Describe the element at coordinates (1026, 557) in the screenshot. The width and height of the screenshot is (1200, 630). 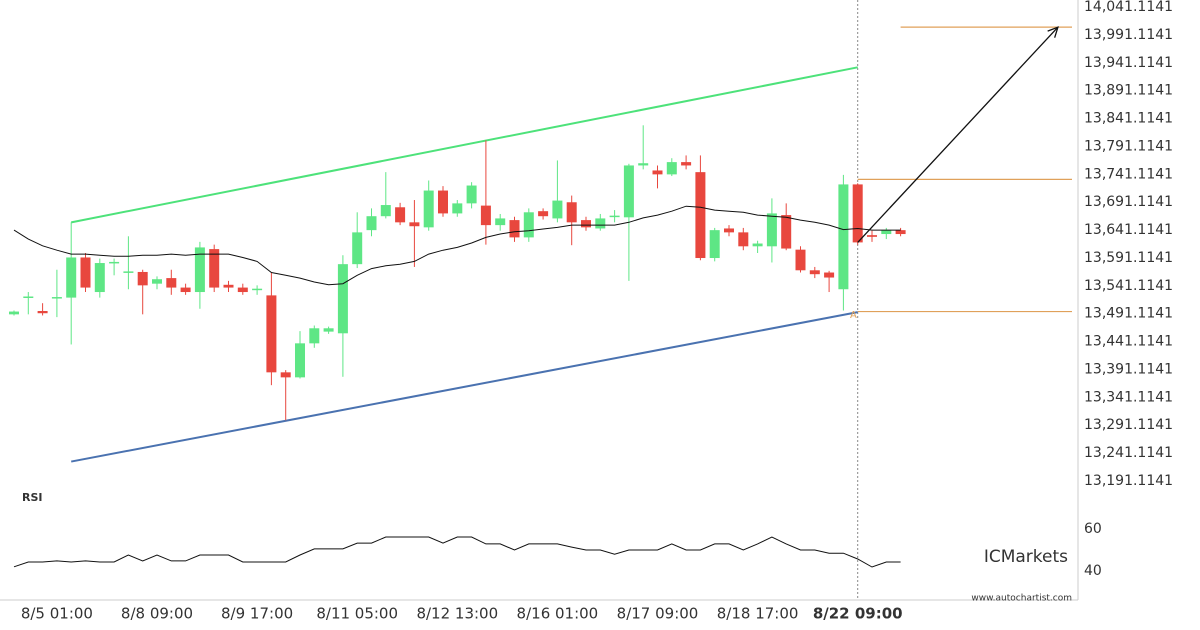
I see `watermark: ICMarkets` at that location.